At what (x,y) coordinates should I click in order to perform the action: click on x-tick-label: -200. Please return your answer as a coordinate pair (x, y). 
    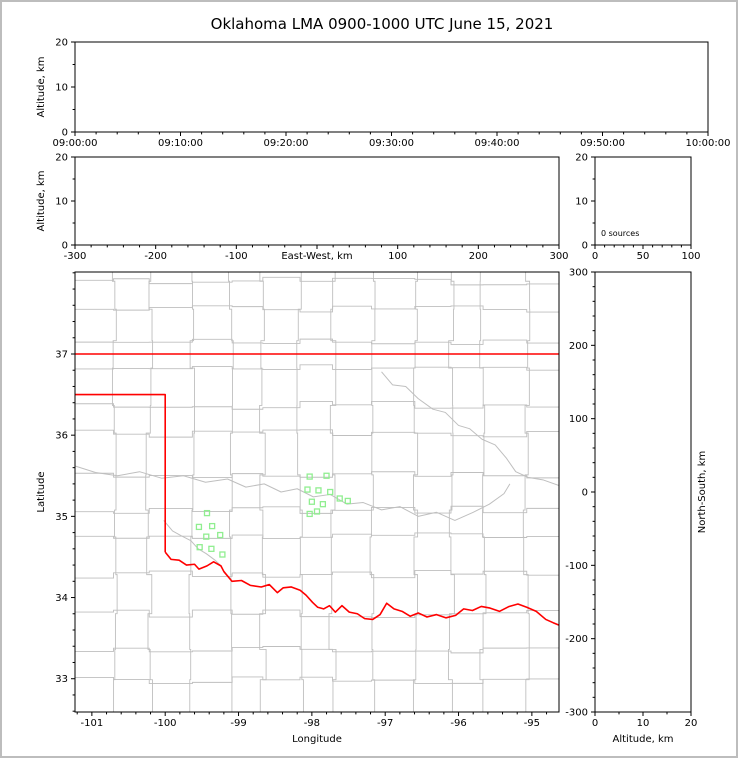
    Looking at the image, I should click on (155, 256).